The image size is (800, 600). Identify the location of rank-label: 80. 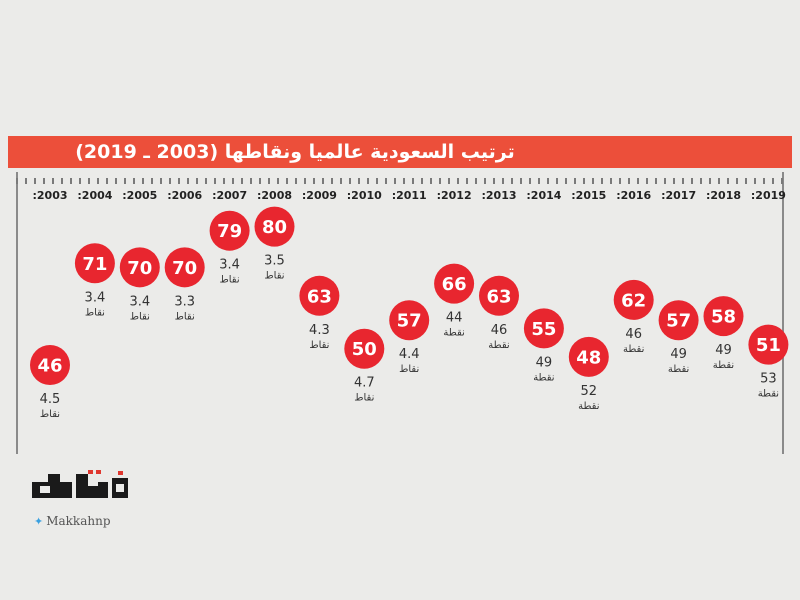
(274, 227).